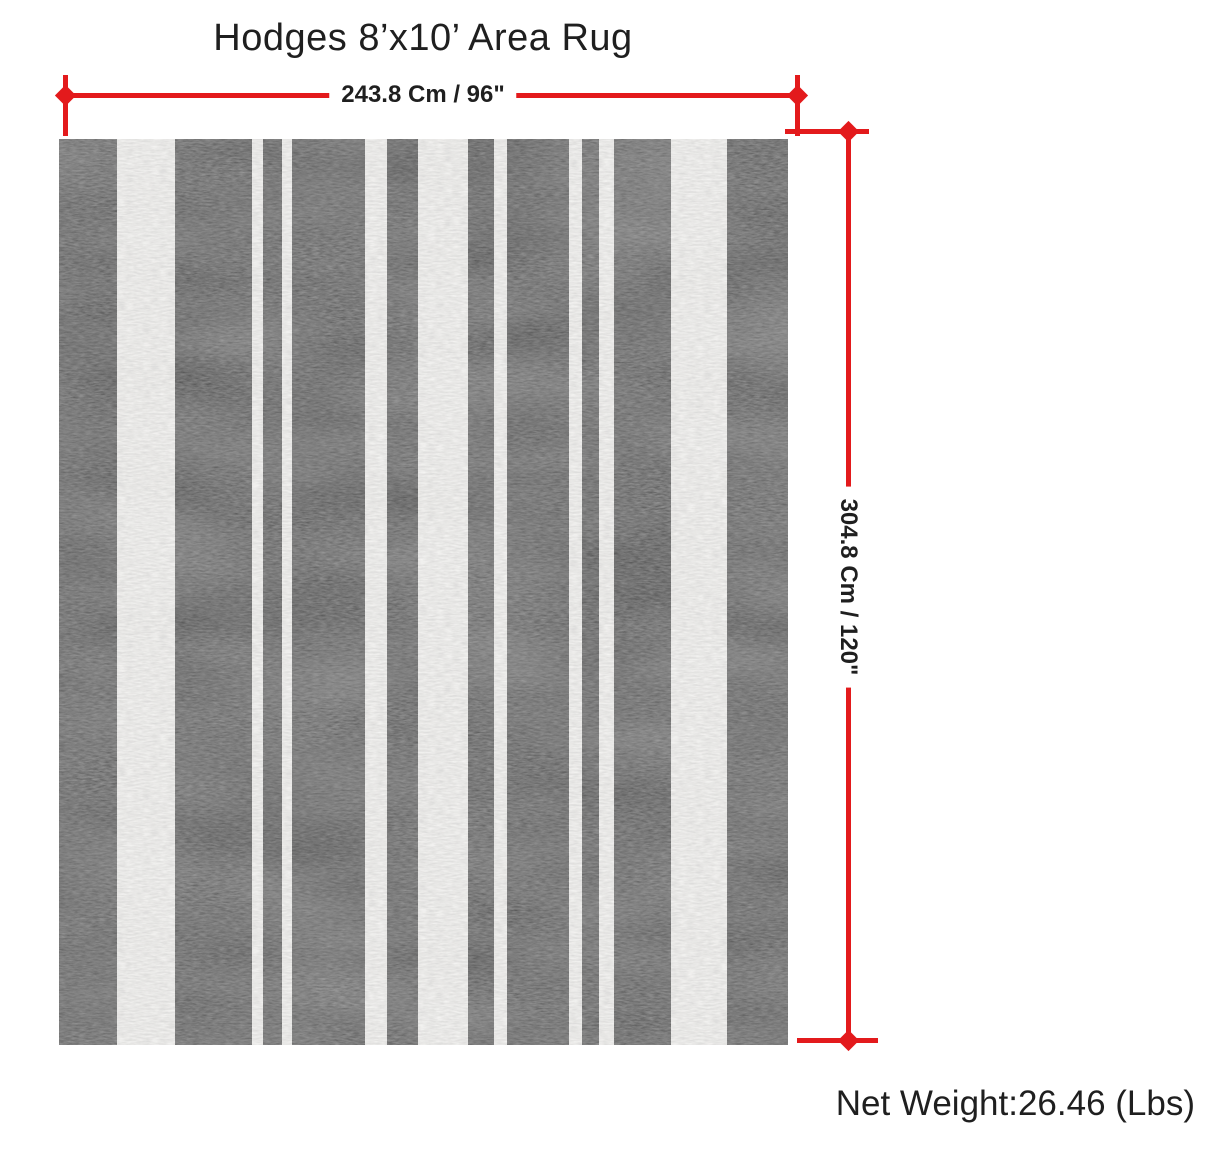  What do you see at coordinates (1015, 1103) in the screenshot?
I see `net-weight-label: Net Weight:26.46 (Lbs)` at bounding box center [1015, 1103].